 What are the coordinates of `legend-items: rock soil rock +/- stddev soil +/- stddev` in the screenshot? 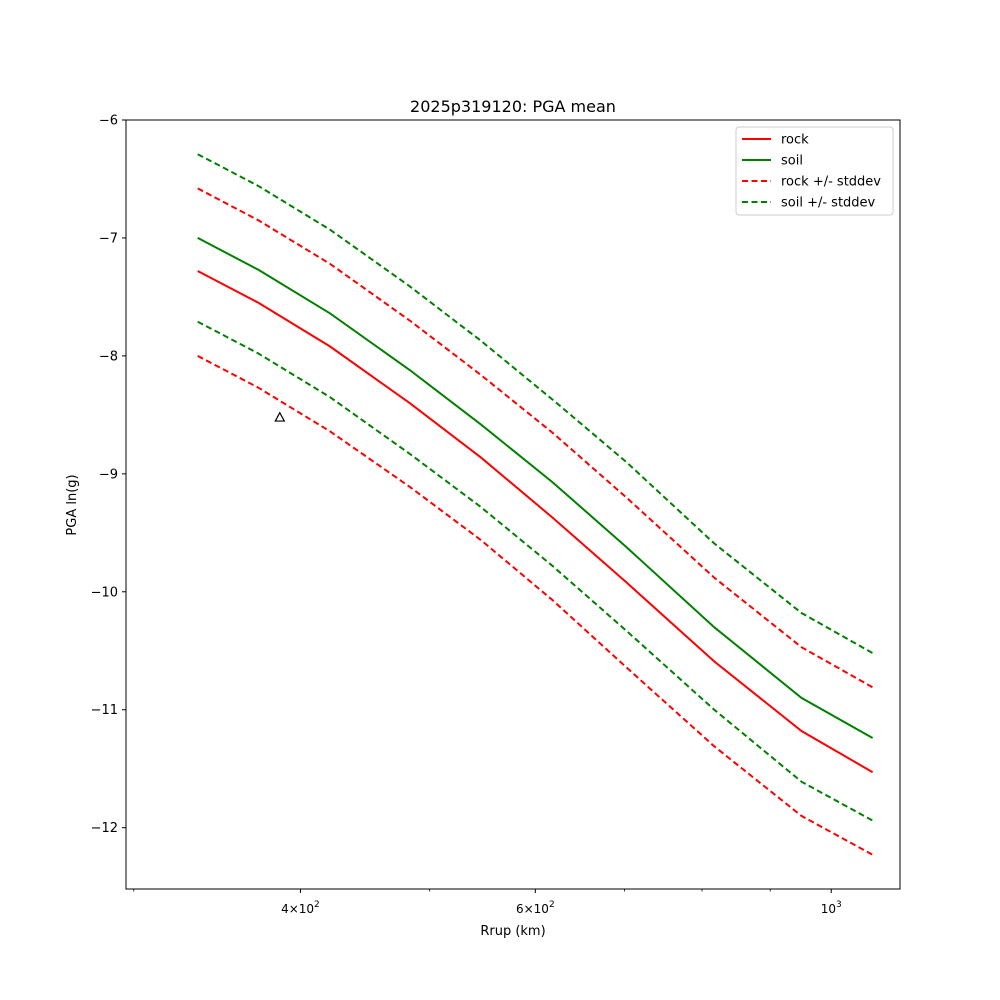 It's located at (811, 172).